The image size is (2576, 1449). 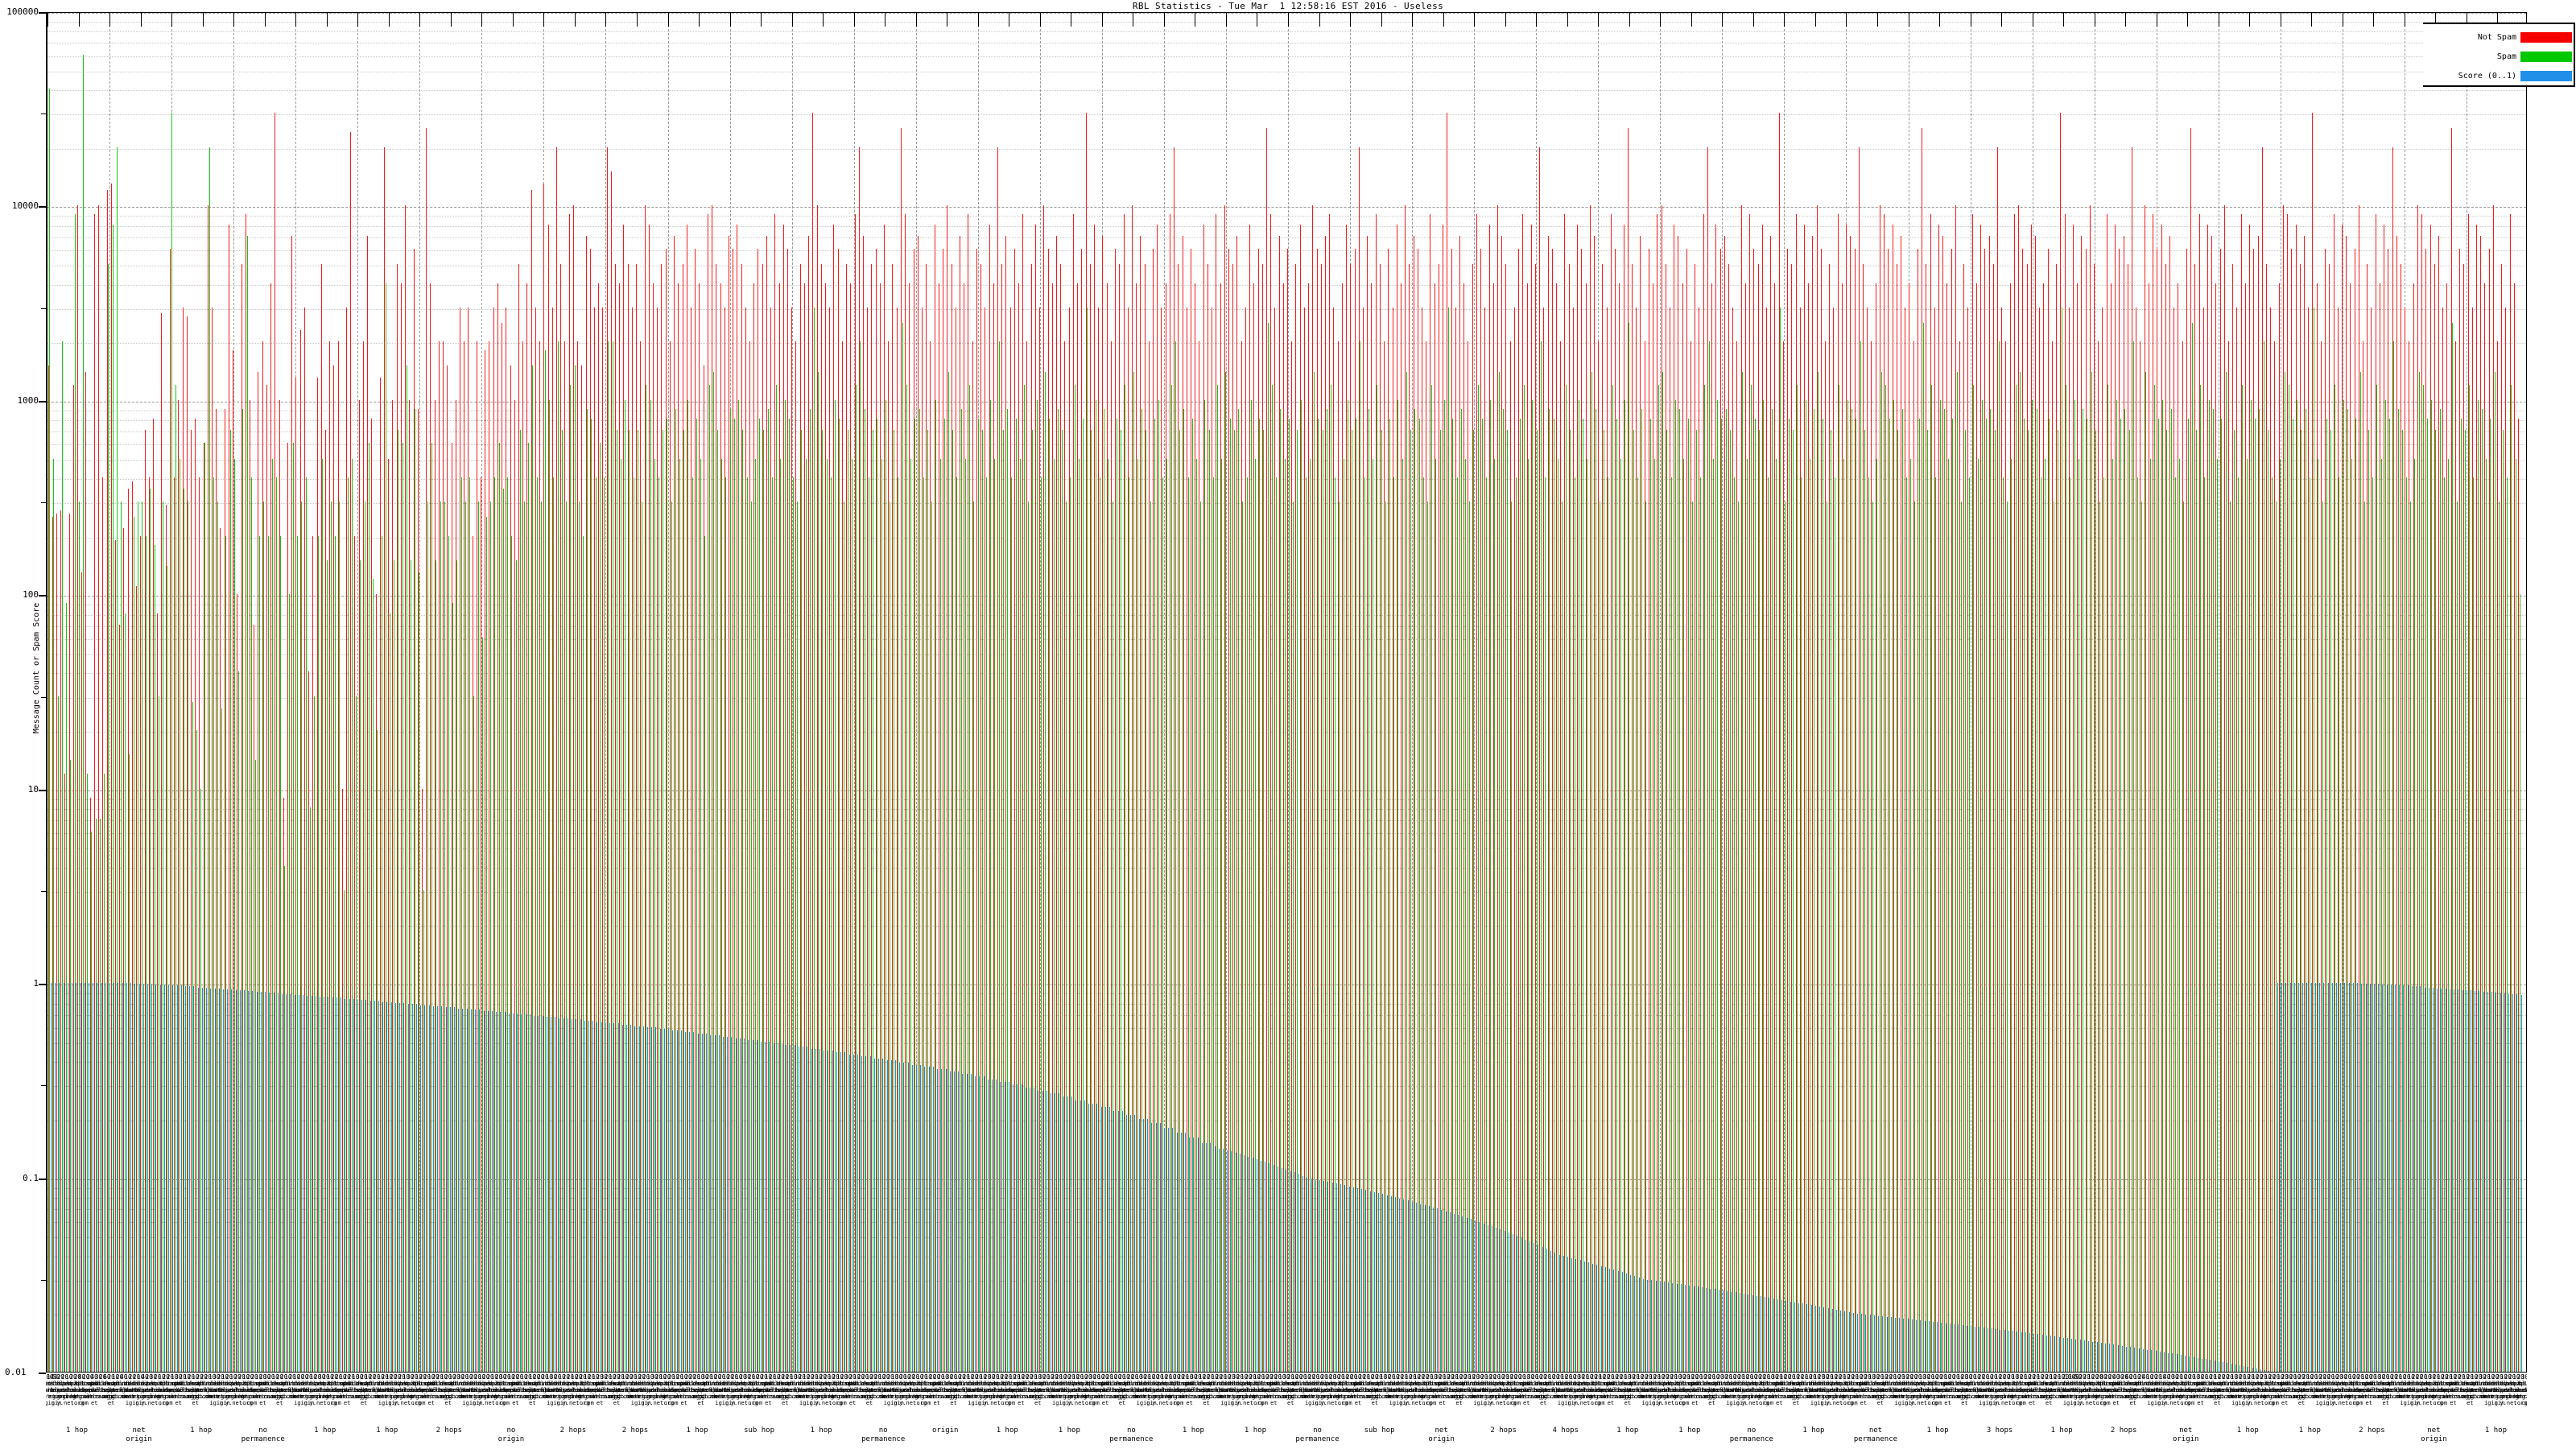 I want to click on legend-entry: Spam, so click(x=2498, y=56).